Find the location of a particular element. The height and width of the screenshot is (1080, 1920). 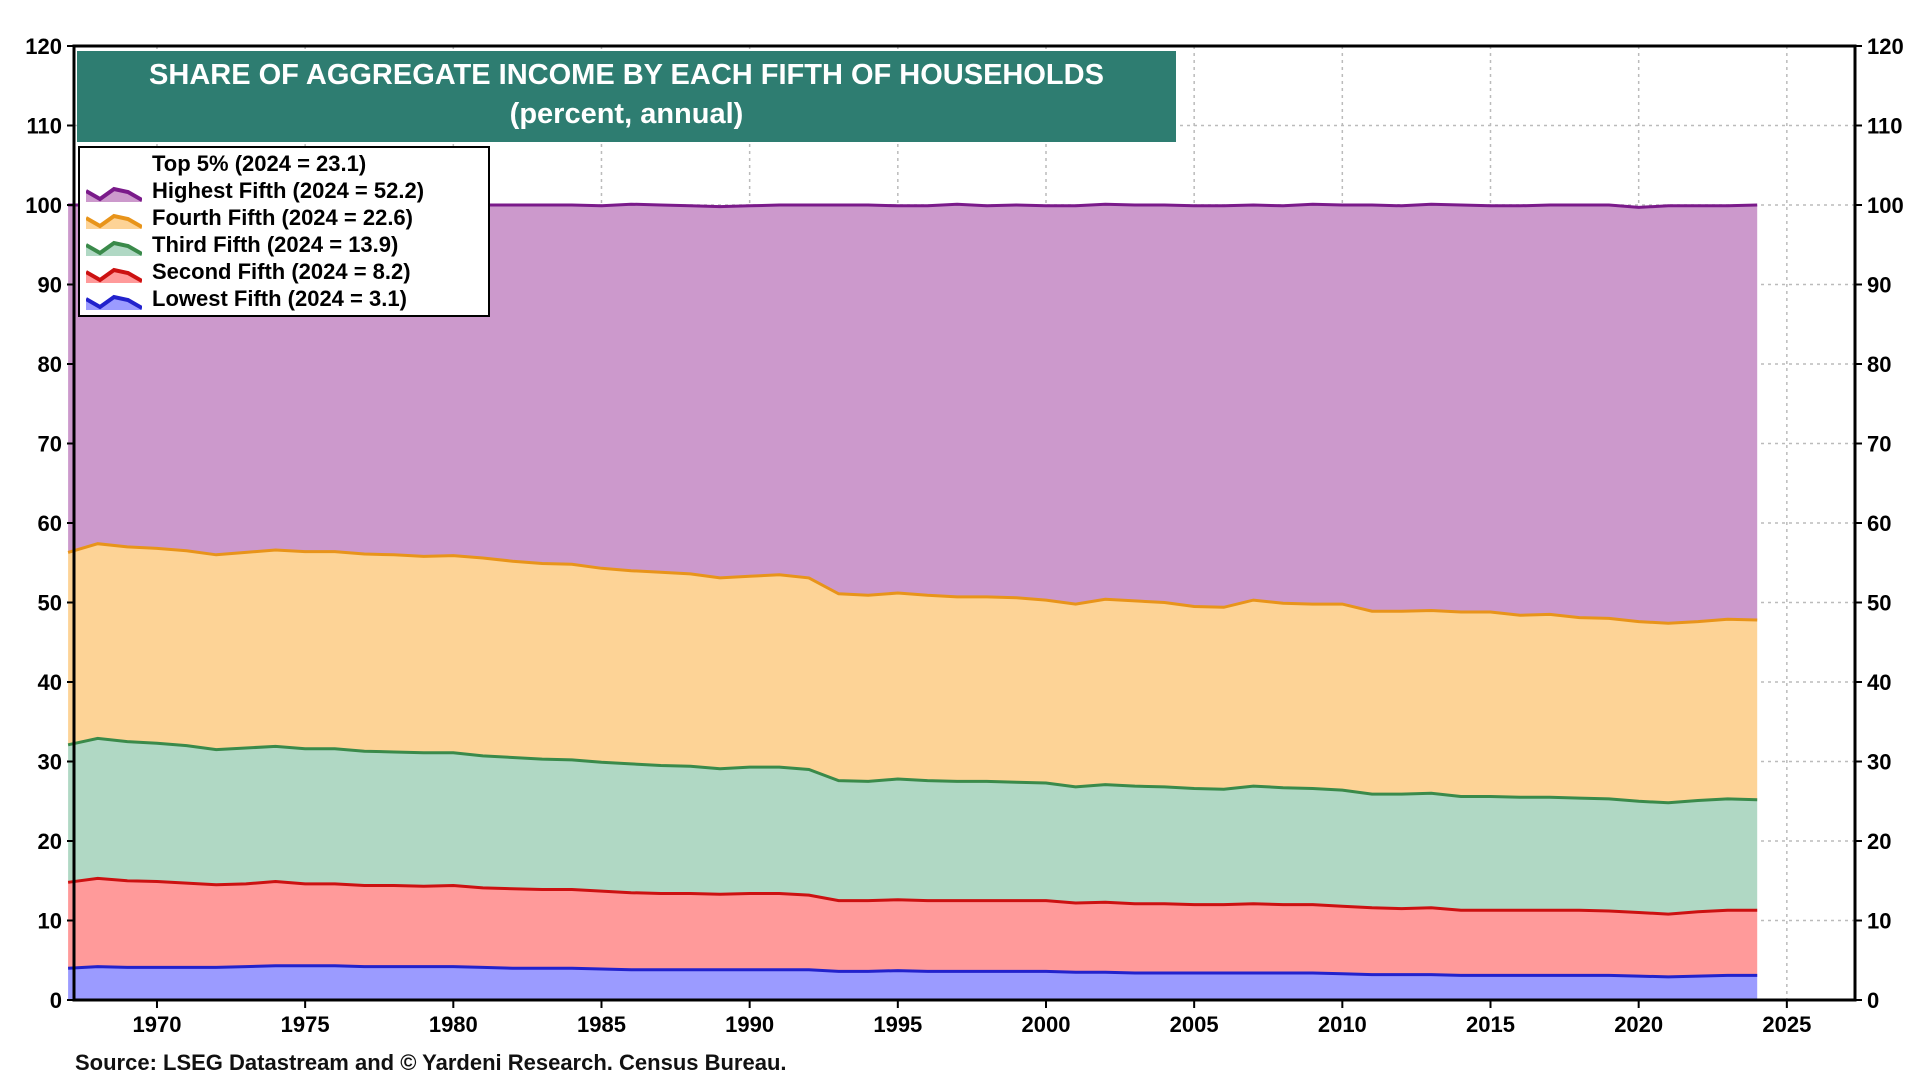

legend-item-top5: Top 5% (2024 = 23.1) is located at coordinates (284, 163).